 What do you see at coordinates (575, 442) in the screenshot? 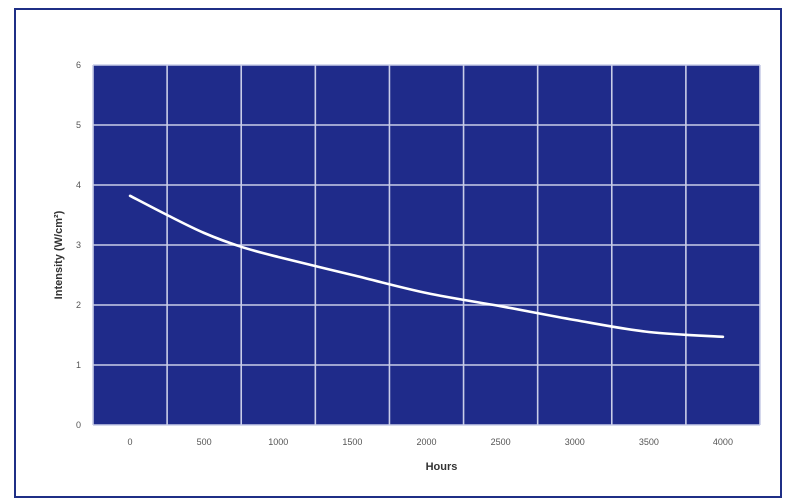
I see `x-tick-label: 3000` at bounding box center [575, 442].